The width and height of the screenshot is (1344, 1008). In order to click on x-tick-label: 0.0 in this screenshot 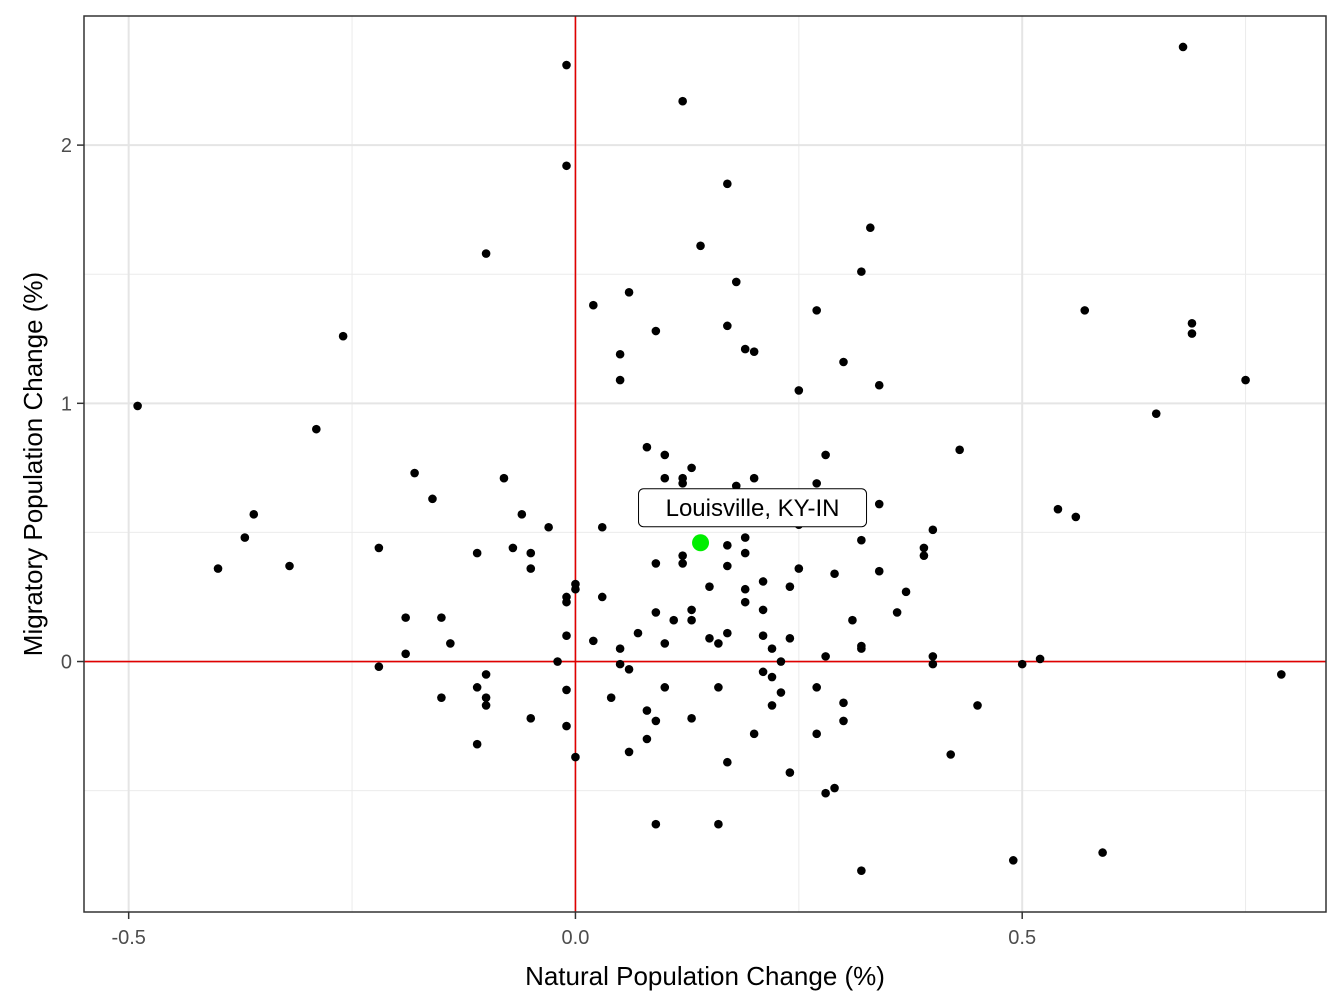, I will do `click(576, 938)`.